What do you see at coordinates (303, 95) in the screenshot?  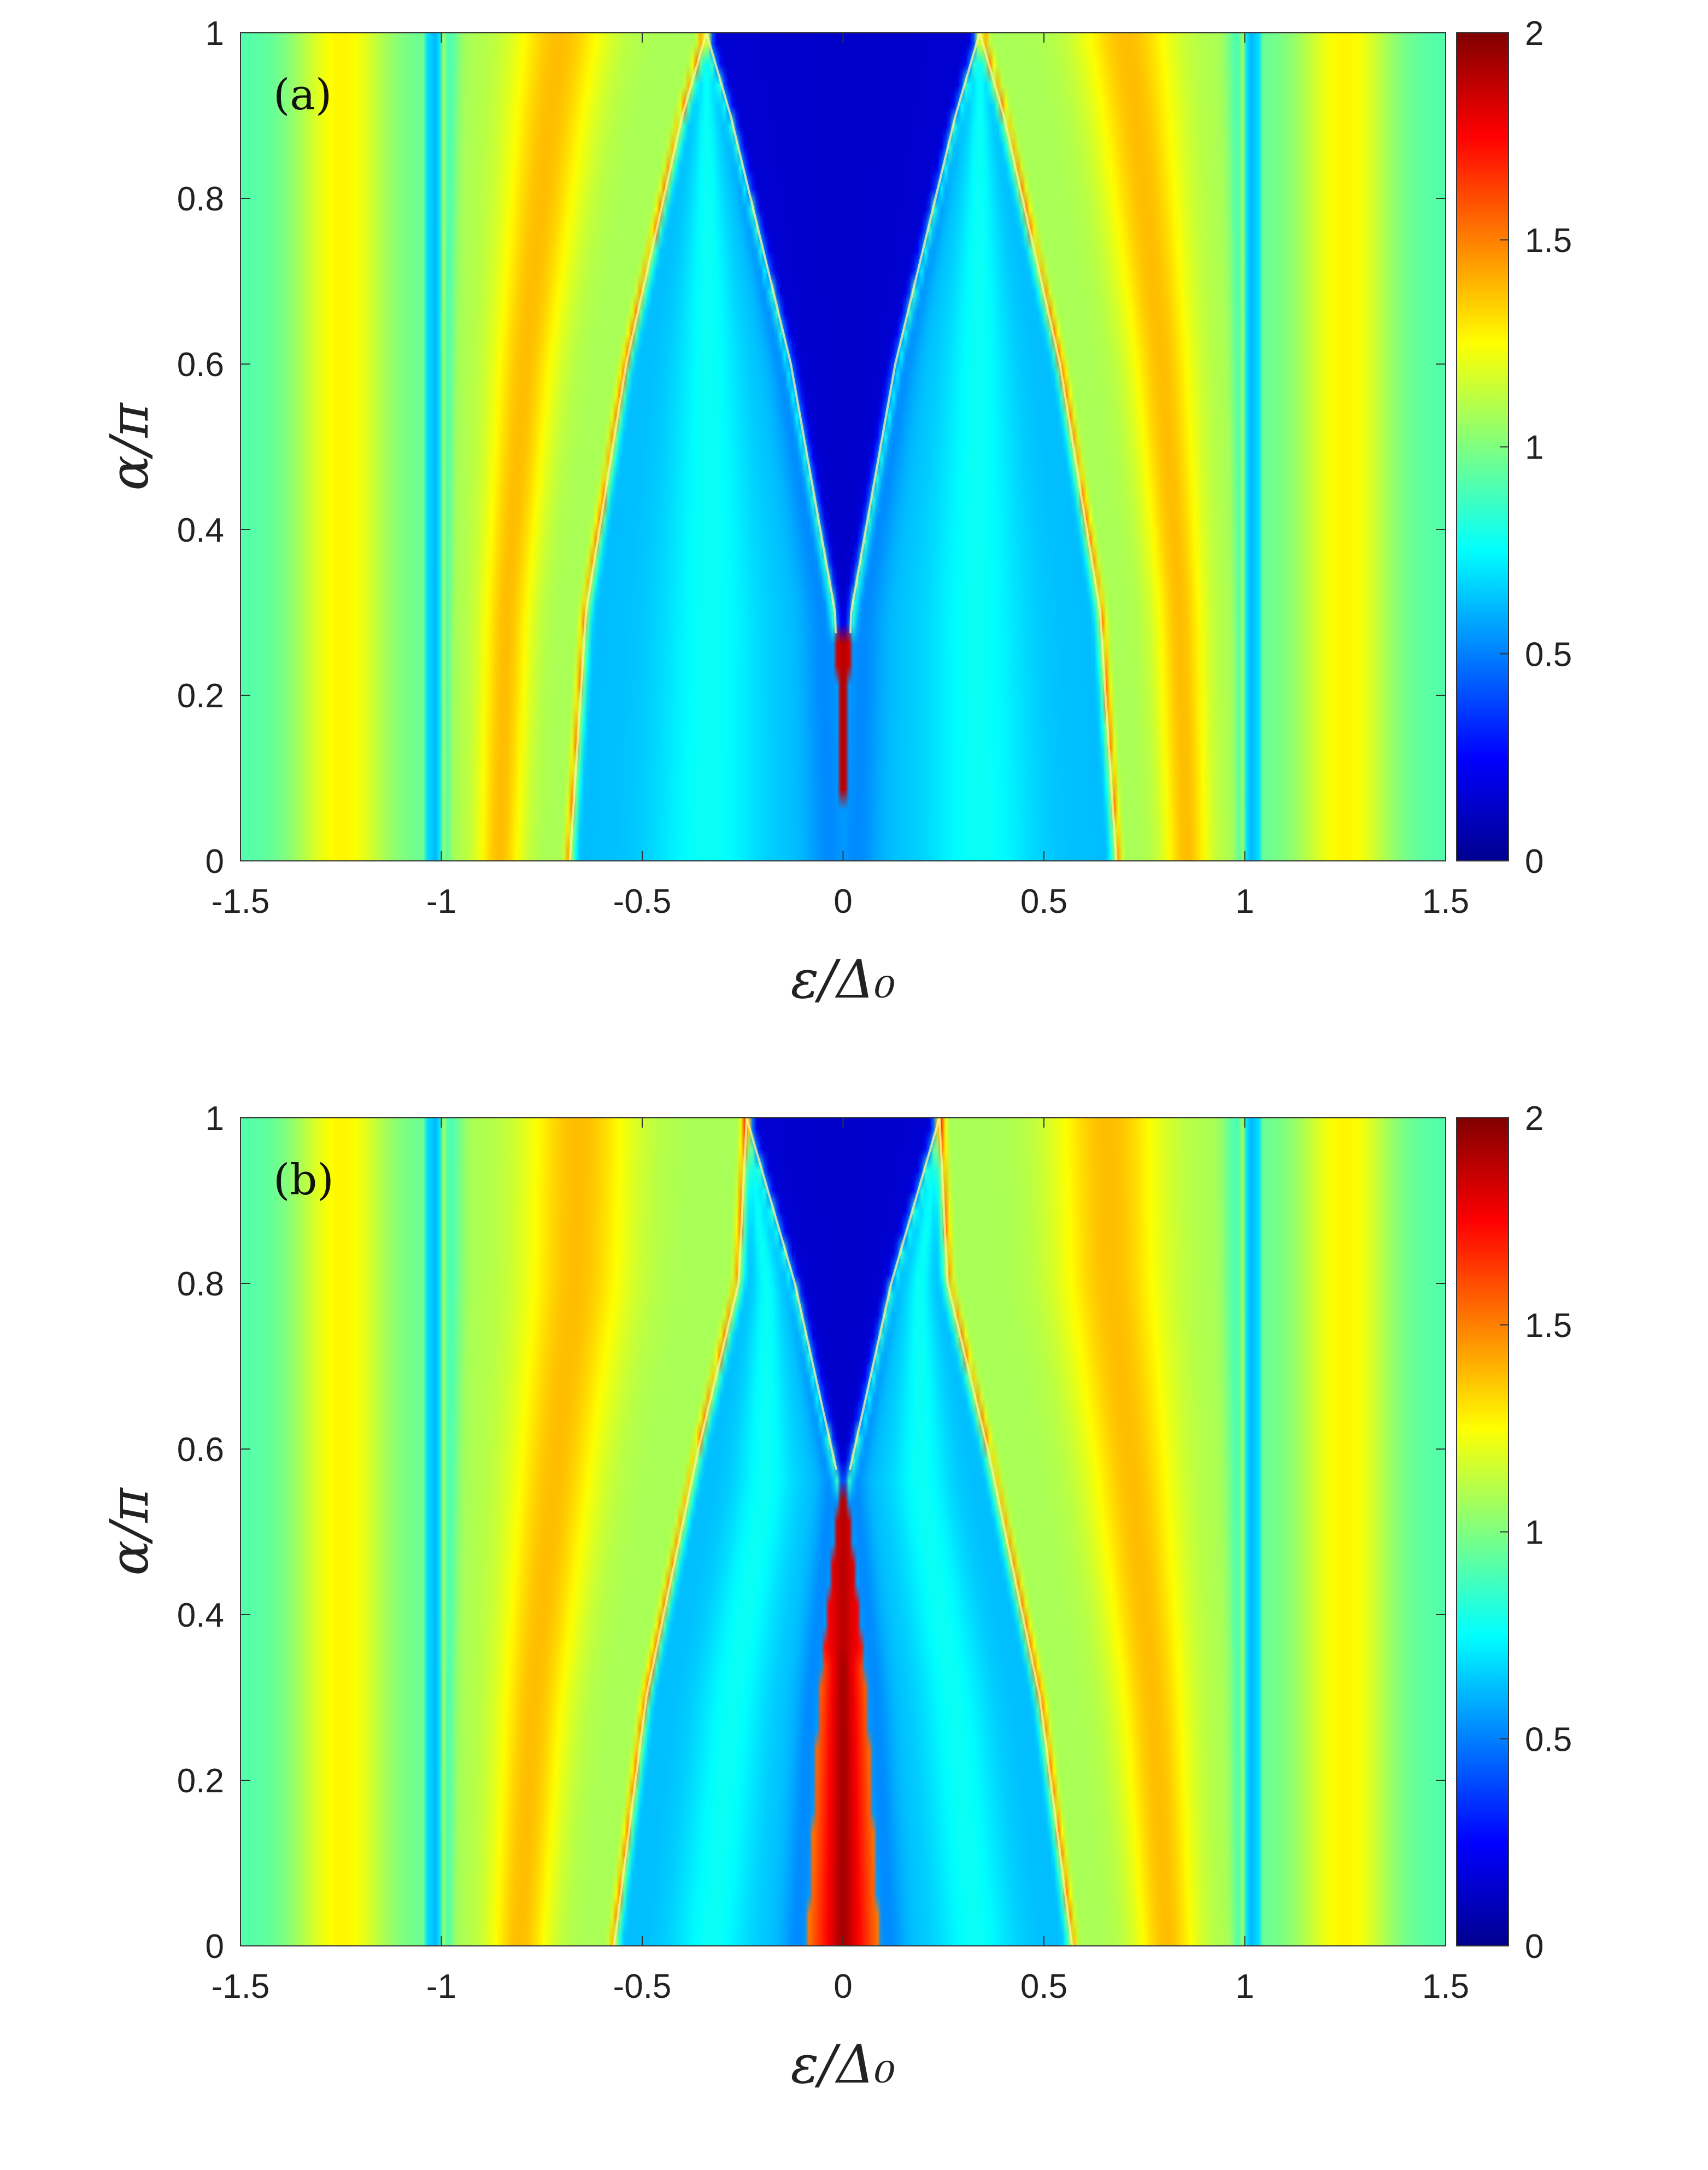 I see `panel-label: (a)` at bounding box center [303, 95].